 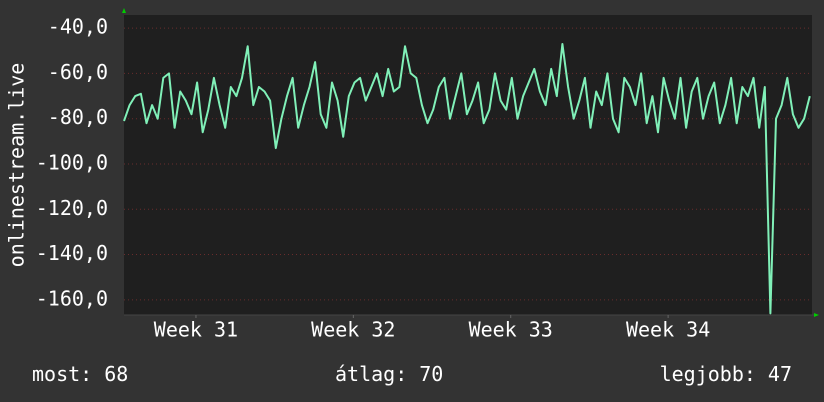 I want to click on stat-label: legjobb:, so click(x=708, y=374).